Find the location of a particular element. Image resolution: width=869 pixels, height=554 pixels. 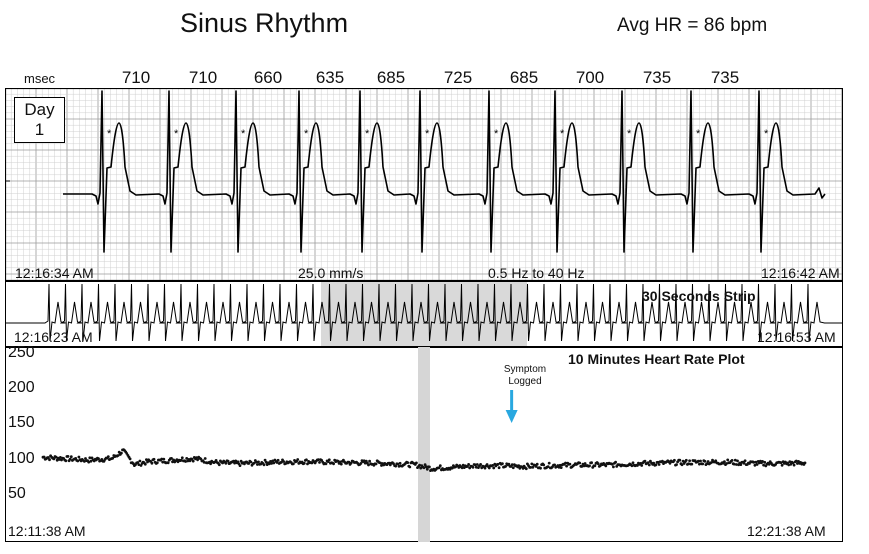

beat-marker-9: * is located at coordinates (698, 134).